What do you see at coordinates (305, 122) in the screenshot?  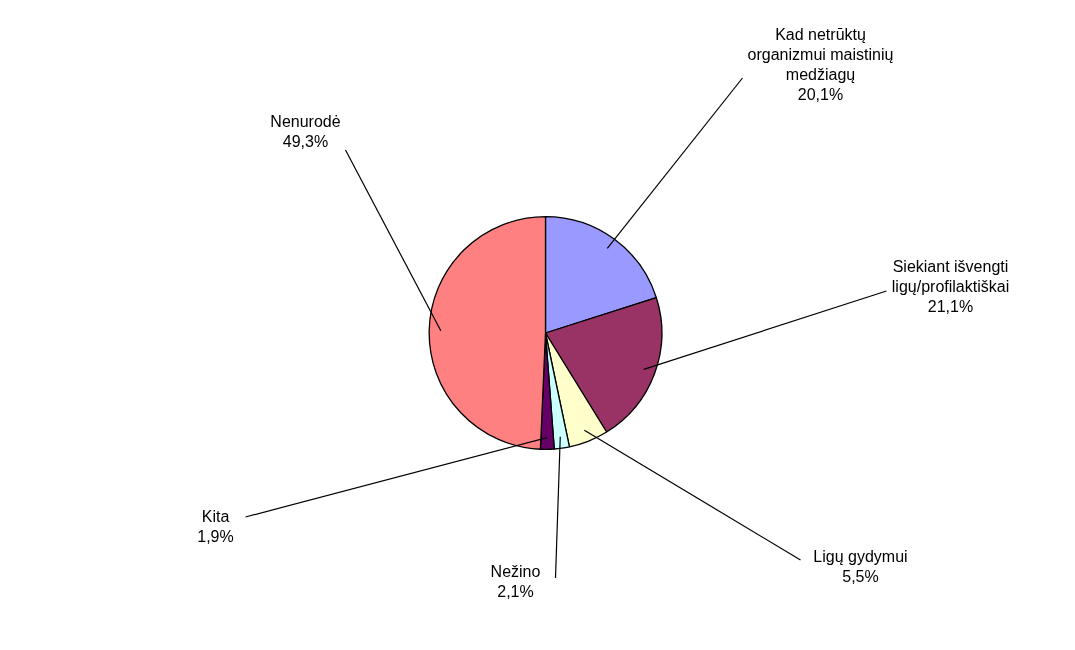 I see `slice-label: Nenurodė` at bounding box center [305, 122].